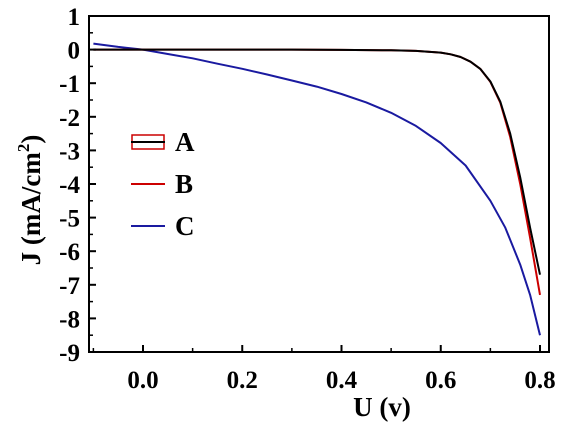 This screenshot has height=427, width=567. Describe the element at coordinates (539, 380) in the screenshot. I see `x-tick-label: 0.8` at that location.